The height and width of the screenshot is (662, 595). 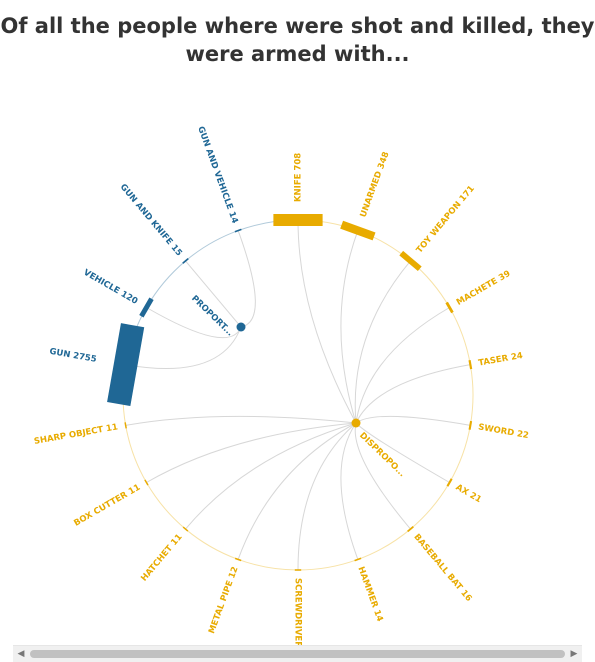 What do you see at coordinates (349, 327) in the screenshot?
I see `link-unarmed` at bounding box center [349, 327].